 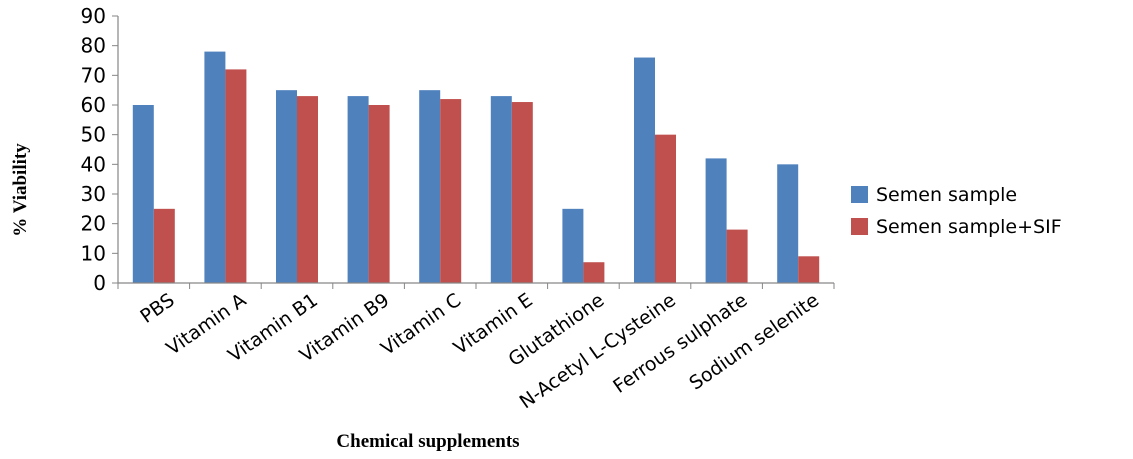 I want to click on x-axis-title: Chemical supplements, so click(x=427, y=441).